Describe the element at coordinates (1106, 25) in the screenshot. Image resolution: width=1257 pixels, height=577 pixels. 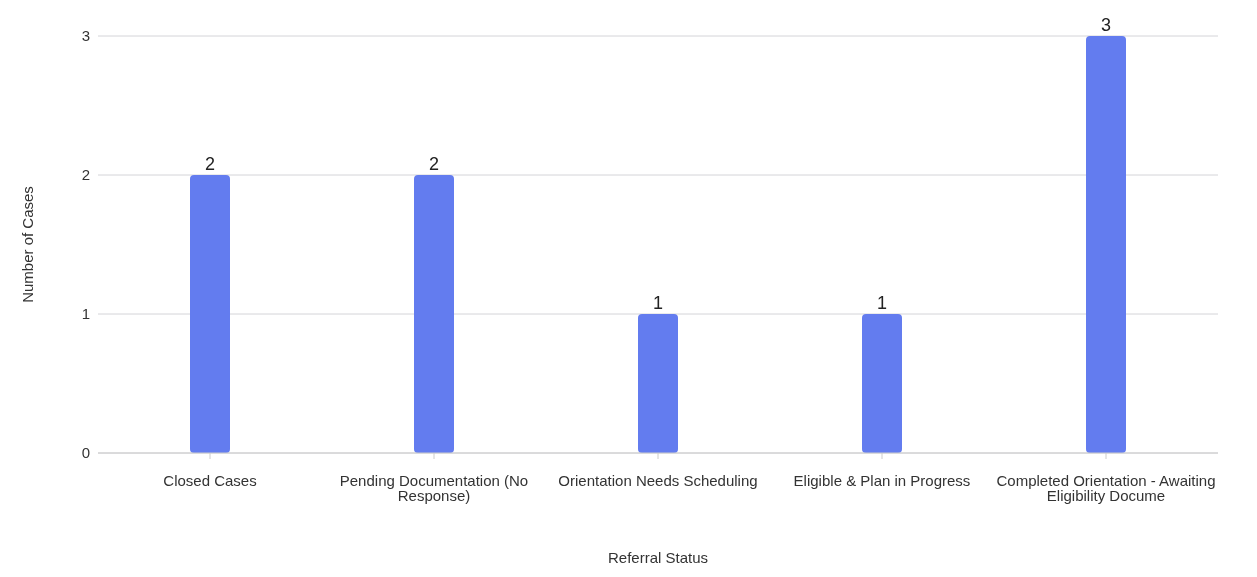
I see `data-label: 3` at that location.